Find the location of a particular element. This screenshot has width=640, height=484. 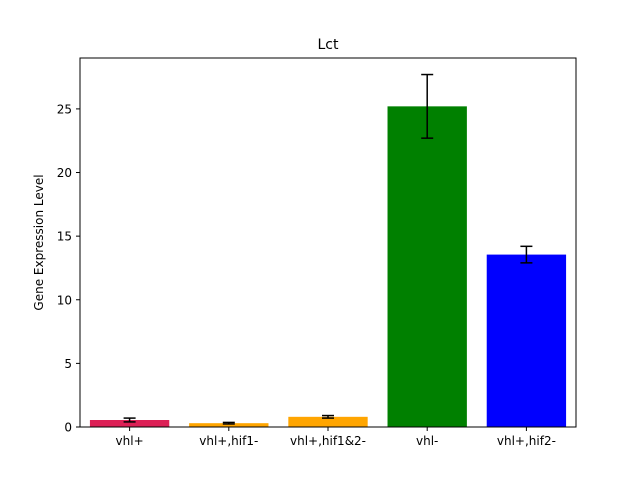

y-axis-label: Gene Expression Level is located at coordinates (39, 242).